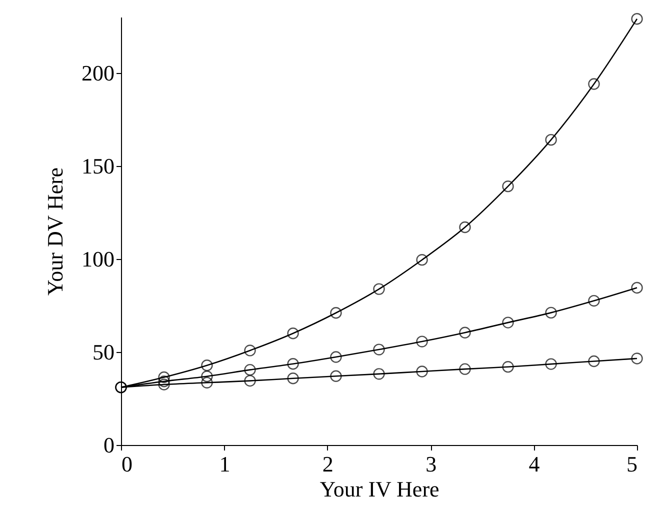 The width and height of the screenshot is (649, 529). Describe the element at coordinates (328, 464) in the screenshot. I see `x-tick-label: 2` at that location.